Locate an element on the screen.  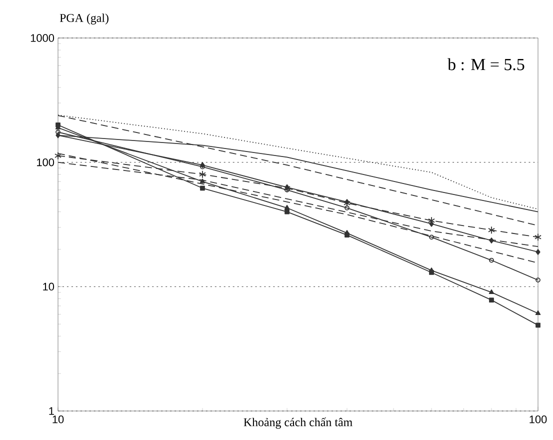
x-axis-title: Khoảng cách chấn tâm is located at coordinates (298, 423).